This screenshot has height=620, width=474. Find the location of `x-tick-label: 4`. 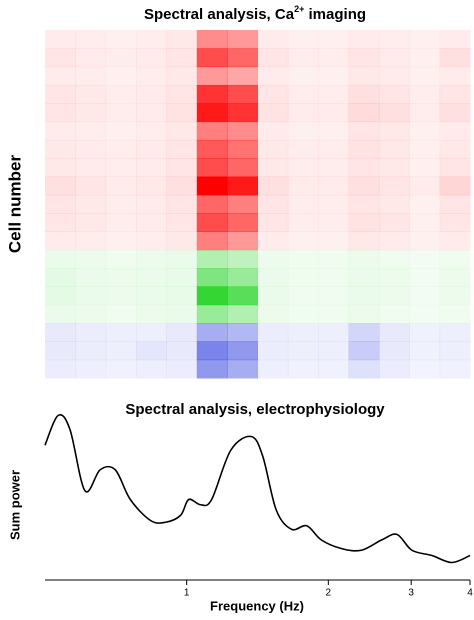

x-tick-label: 4 is located at coordinates (470, 593).